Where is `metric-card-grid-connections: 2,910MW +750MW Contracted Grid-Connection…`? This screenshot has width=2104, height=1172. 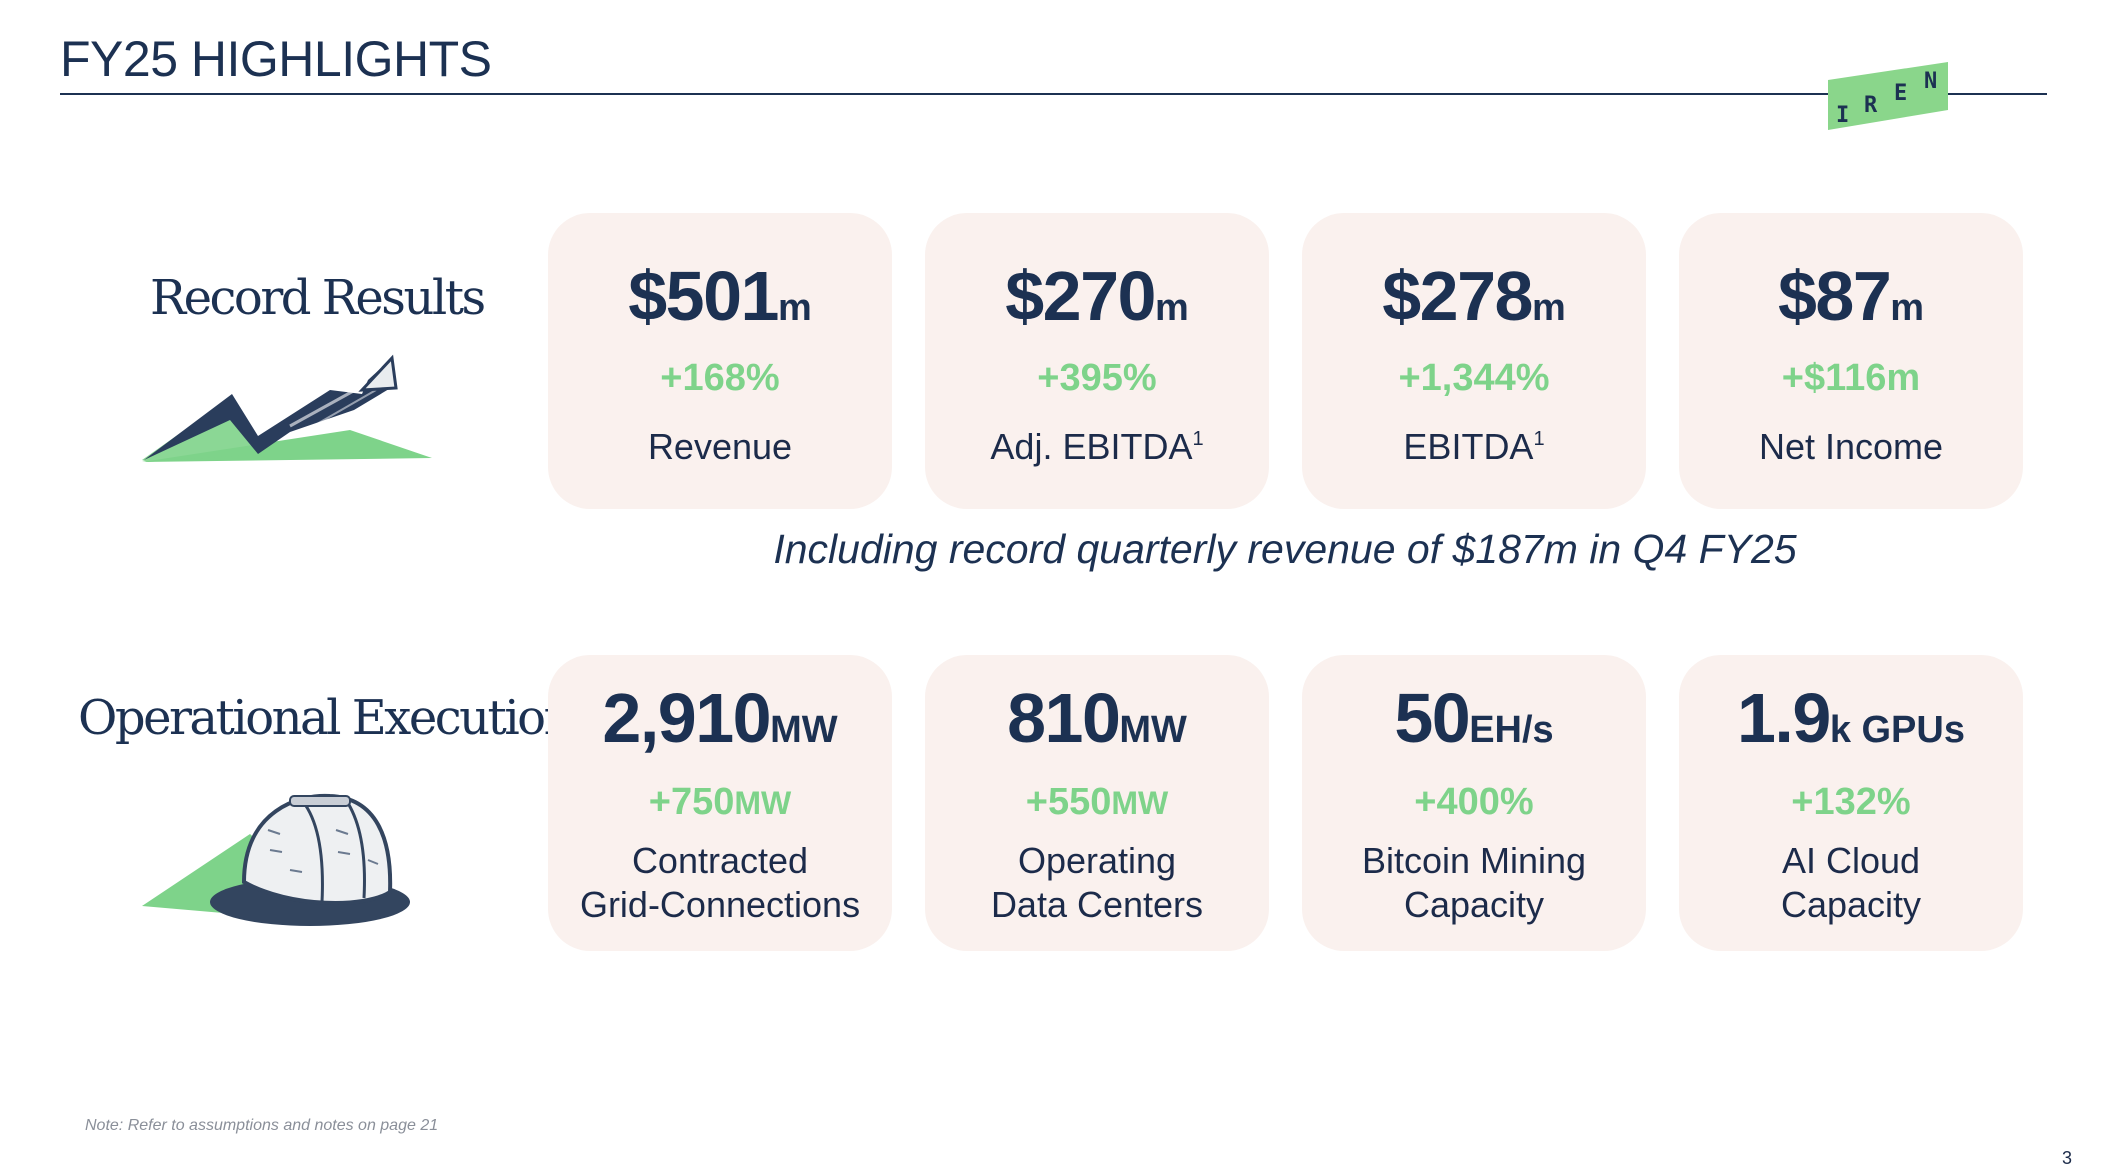
metric-card-grid-connections: 2,910MW +750MW Contracted Grid-Connection… is located at coordinates (720, 803).